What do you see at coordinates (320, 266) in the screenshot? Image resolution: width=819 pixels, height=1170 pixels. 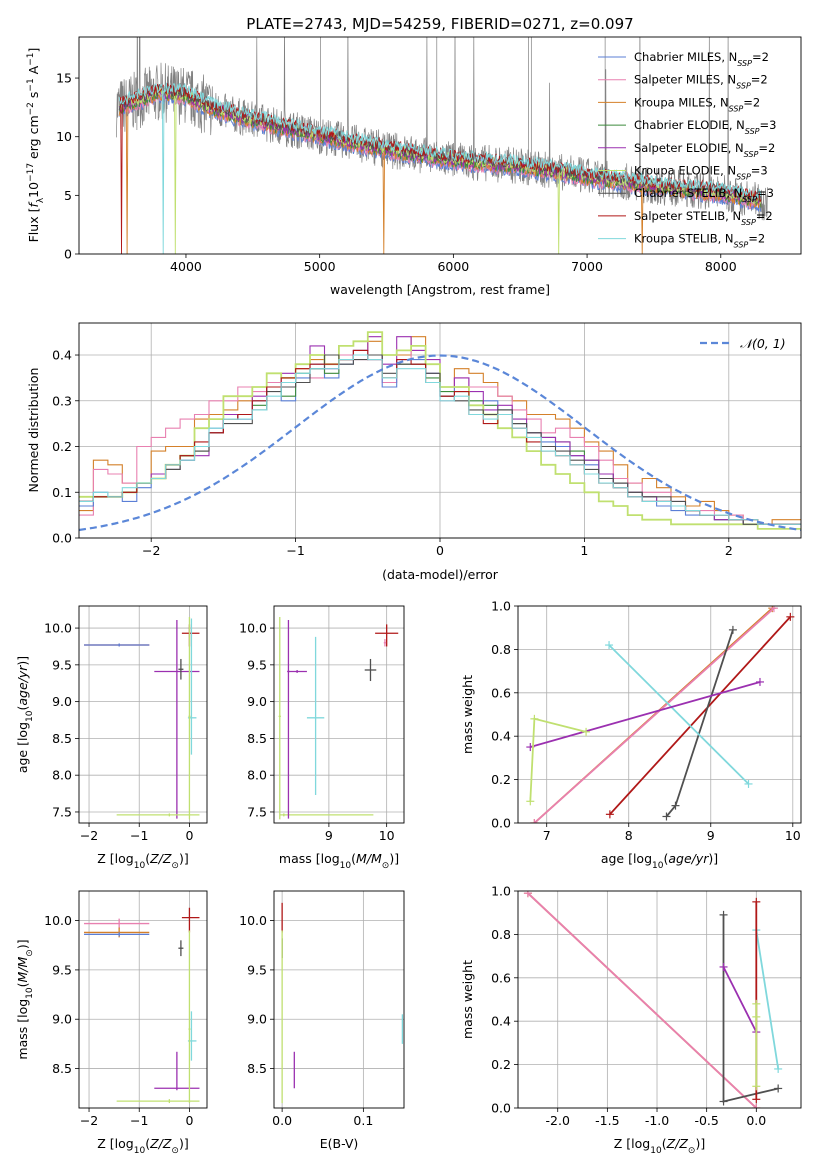 I see `x-tick-label: 5000` at bounding box center [320, 266].